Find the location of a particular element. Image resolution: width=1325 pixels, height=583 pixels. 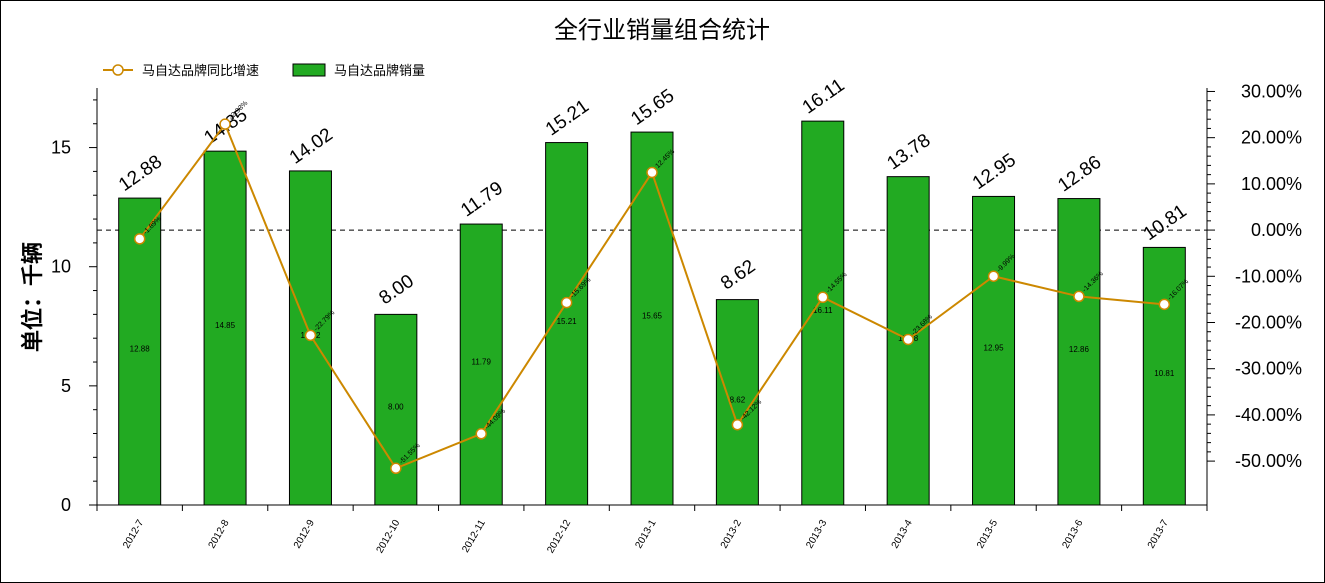

x-tick-label: 2013-3 is located at coordinates (816, 534).